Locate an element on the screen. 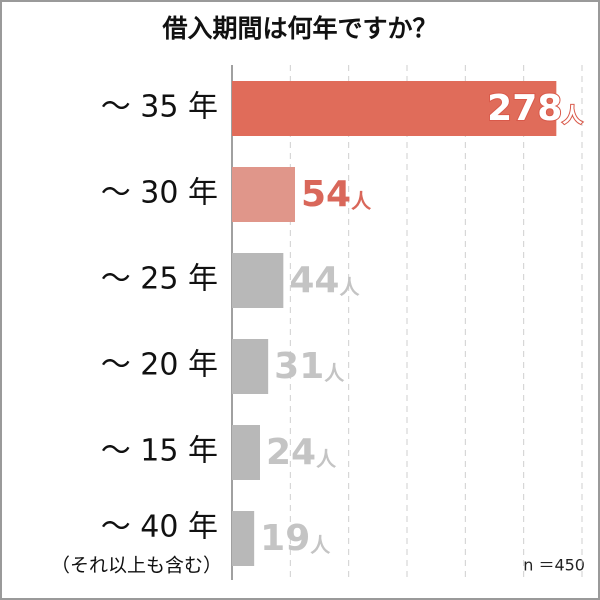 Image resolution: width=600 pixels, height=600 pixels. y-tick-label: ～ 25 年 is located at coordinates (159, 279).